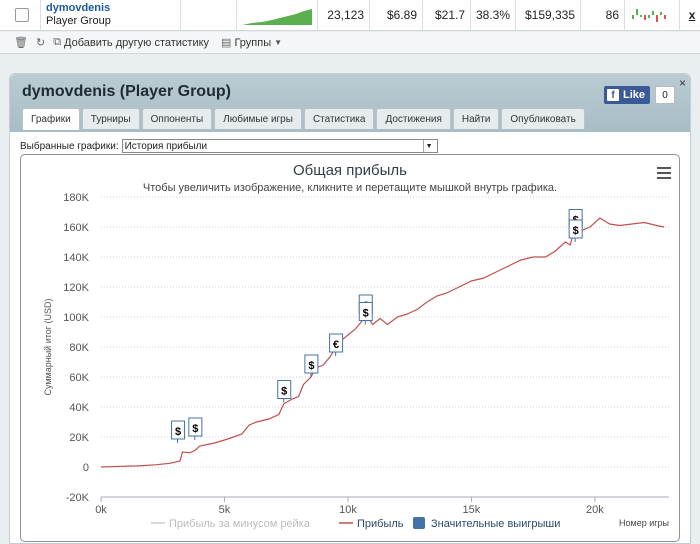 The height and width of the screenshot is (544, 700). I want to click on rating: 86, so click(603, 15).